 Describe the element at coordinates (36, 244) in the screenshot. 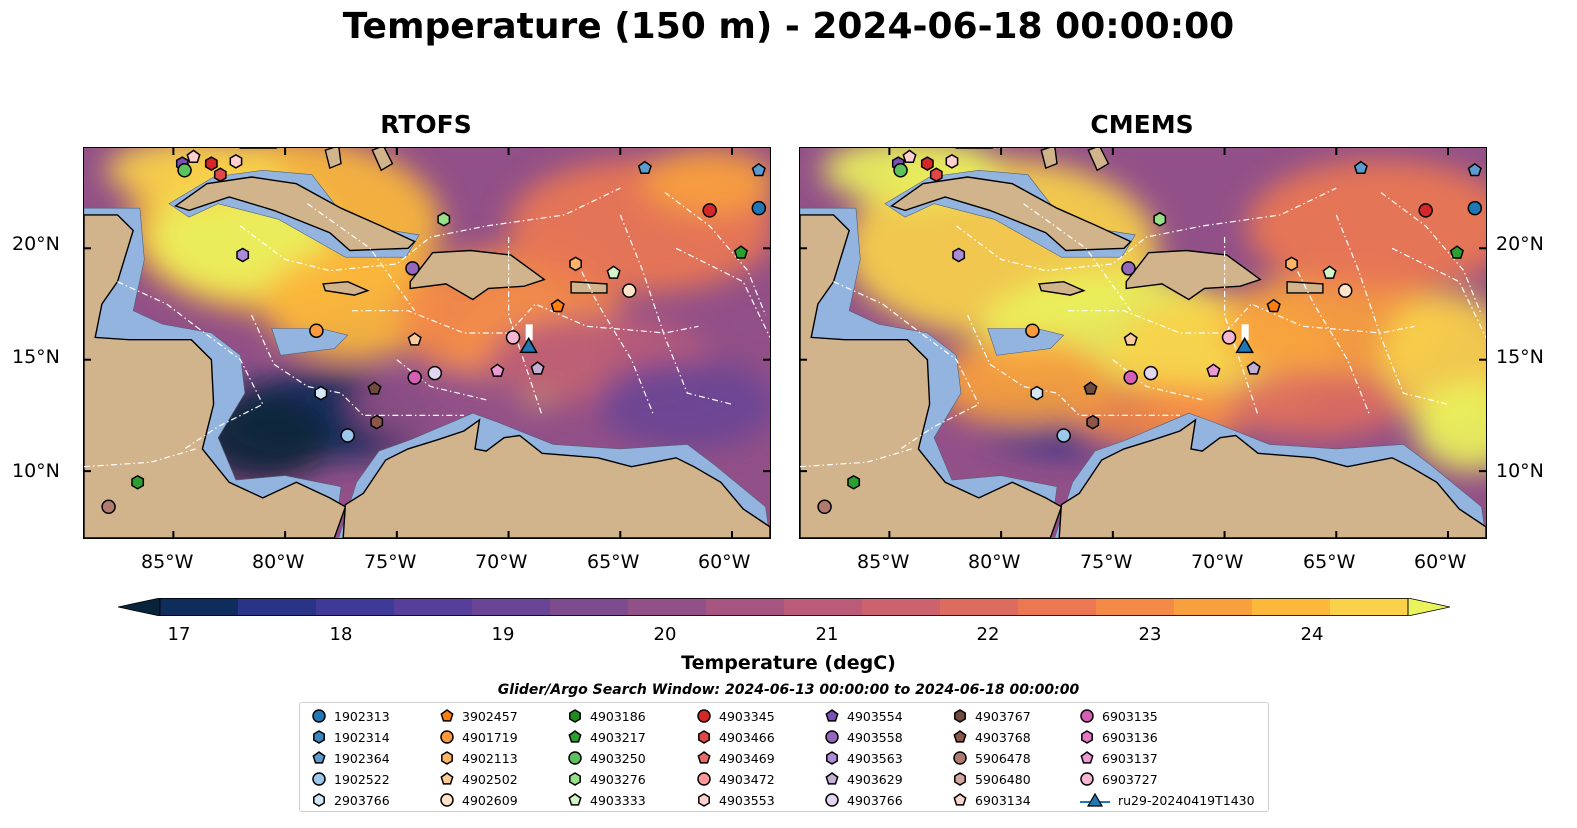

I see `lat-label: 20°N` at that location.